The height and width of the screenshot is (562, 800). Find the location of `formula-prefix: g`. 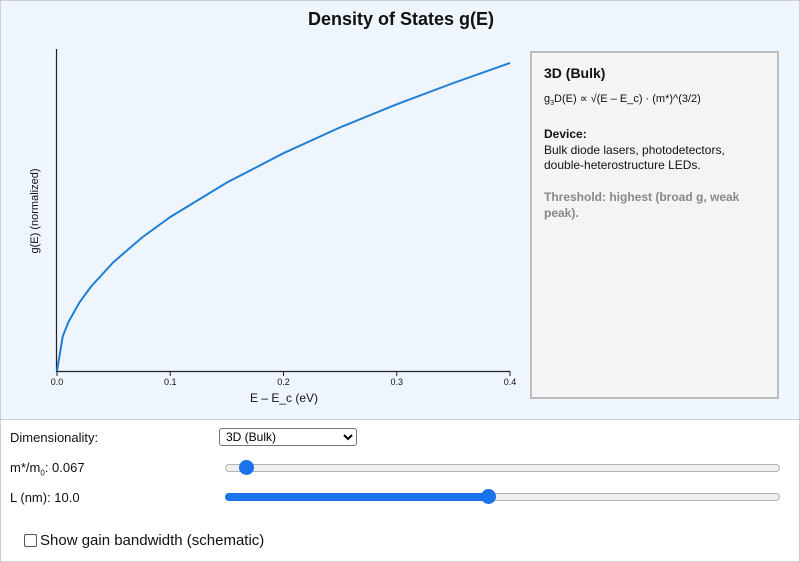

formula-prefix: g is located at coordinates (547, 99).